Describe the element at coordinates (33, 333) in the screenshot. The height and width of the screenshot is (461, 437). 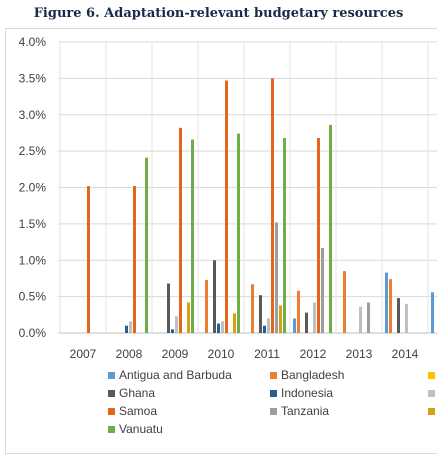
I see `y-tick-label: 0.0%` at that location.